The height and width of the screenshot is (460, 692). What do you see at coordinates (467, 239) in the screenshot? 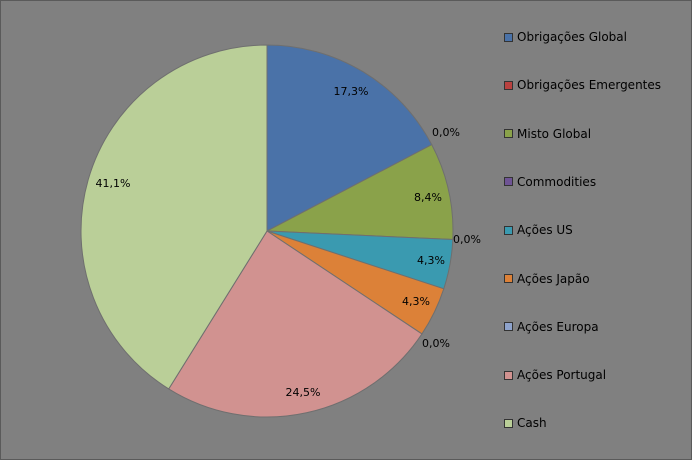
I see `data-label-4: 0,0%` at bounding box center [467, 239].